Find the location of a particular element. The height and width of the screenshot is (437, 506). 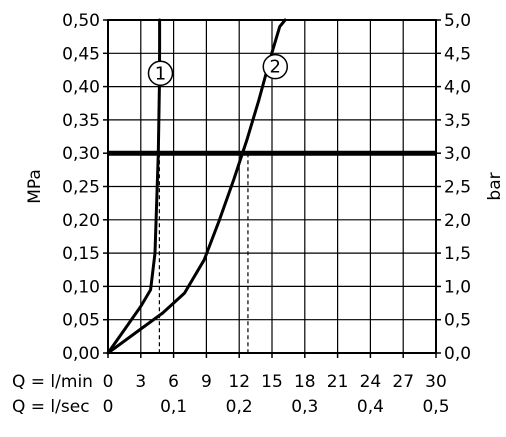

curve-label-1: 1 is located at coordinates (160, 73).